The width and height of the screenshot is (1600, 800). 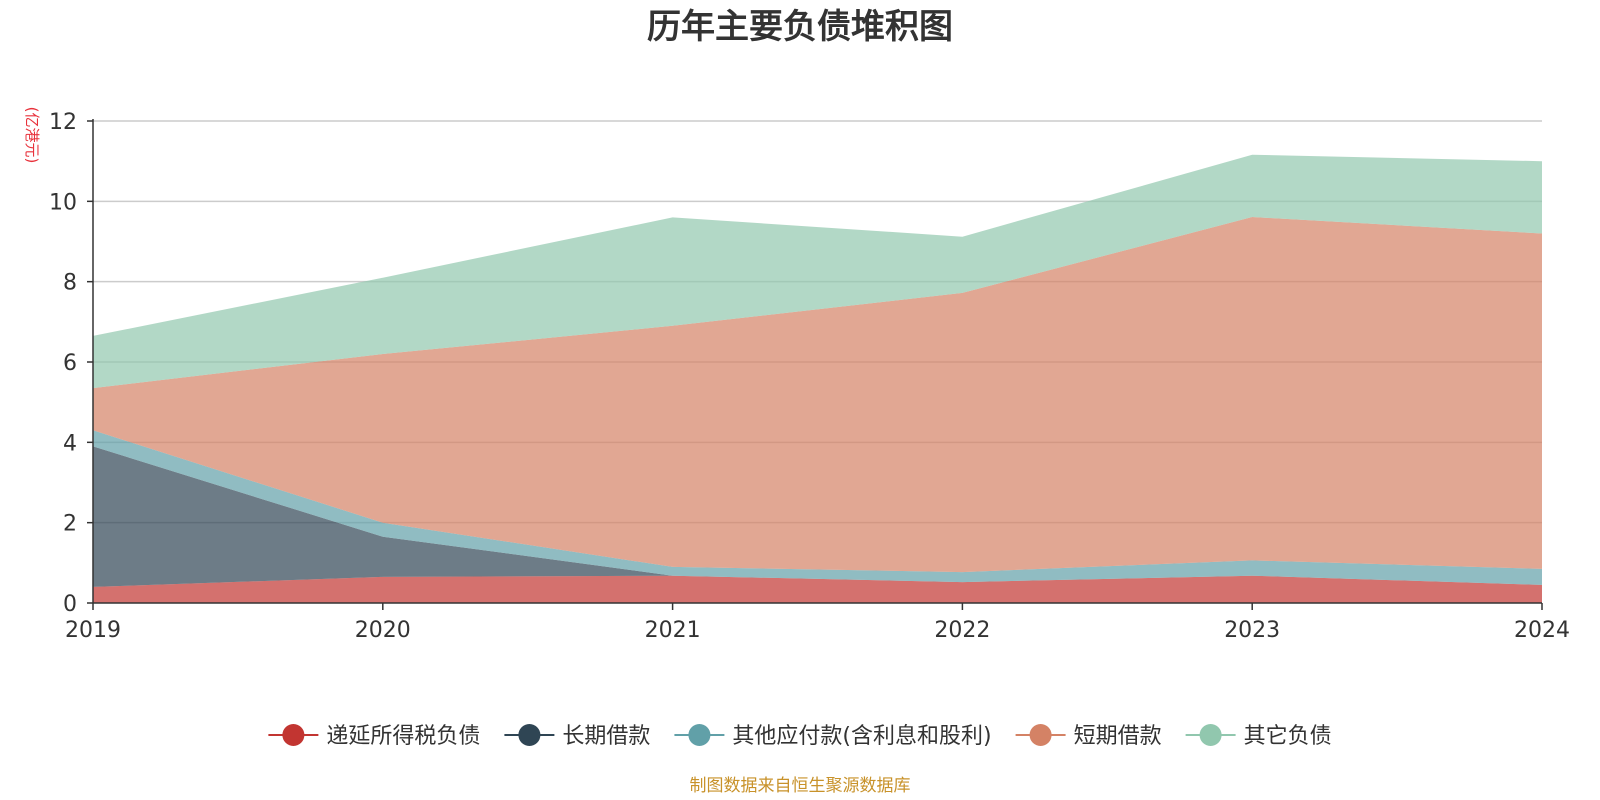 I want to click on legend-item-2: 其他应付款(含利息和股利), so click(x=833, y=736).